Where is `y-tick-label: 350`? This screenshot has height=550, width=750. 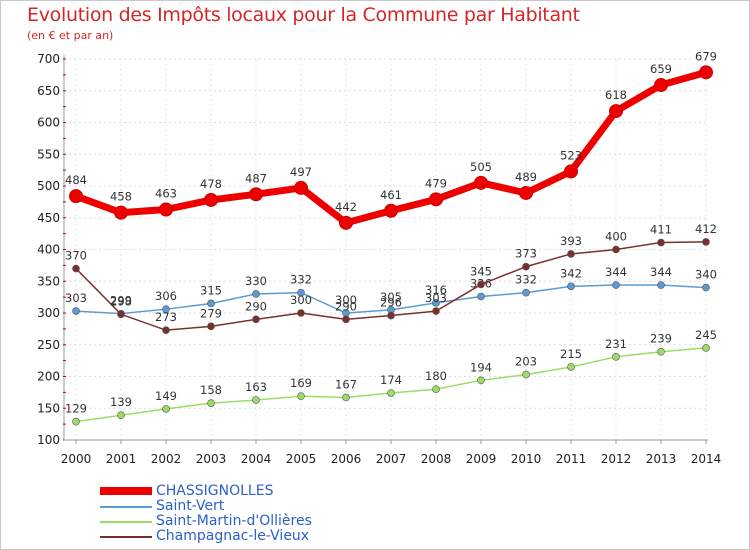 y-tick-label: 350 is located at coordinates (48, 281).